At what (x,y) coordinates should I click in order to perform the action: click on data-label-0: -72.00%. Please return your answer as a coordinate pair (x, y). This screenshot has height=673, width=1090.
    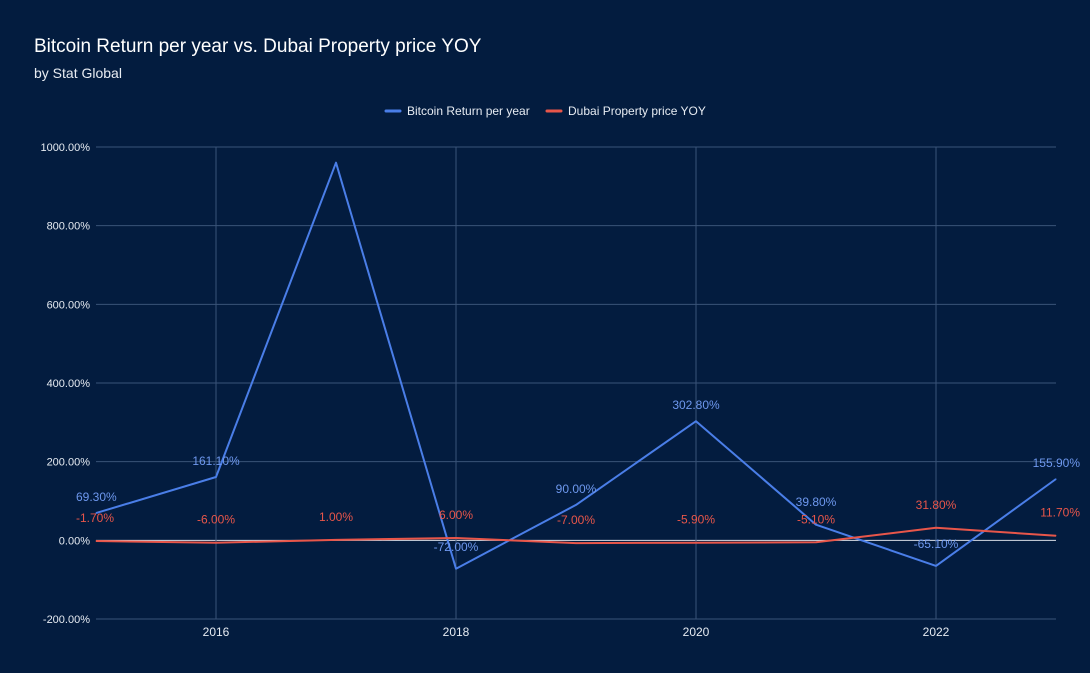
    Looking at the image, I should click on (456, 547).